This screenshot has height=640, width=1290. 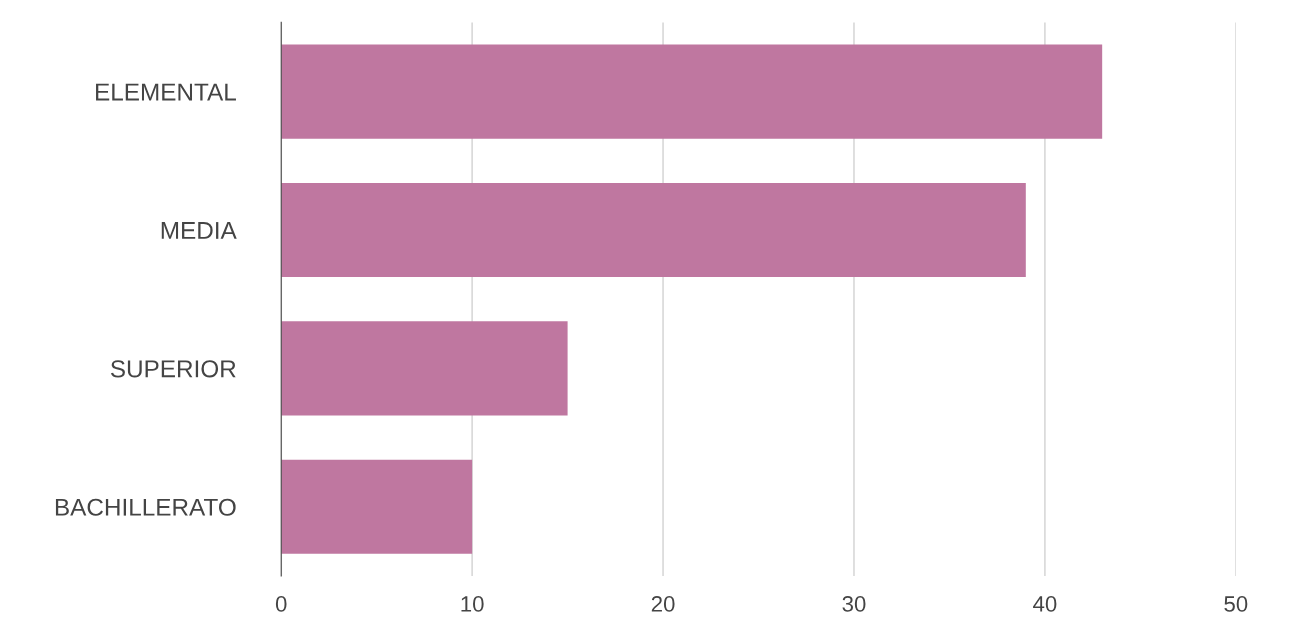 What do you see at coordinates (663, 604) in the screenshot?
I see `x-tick-label: 20` at bounding box center [663, 604].